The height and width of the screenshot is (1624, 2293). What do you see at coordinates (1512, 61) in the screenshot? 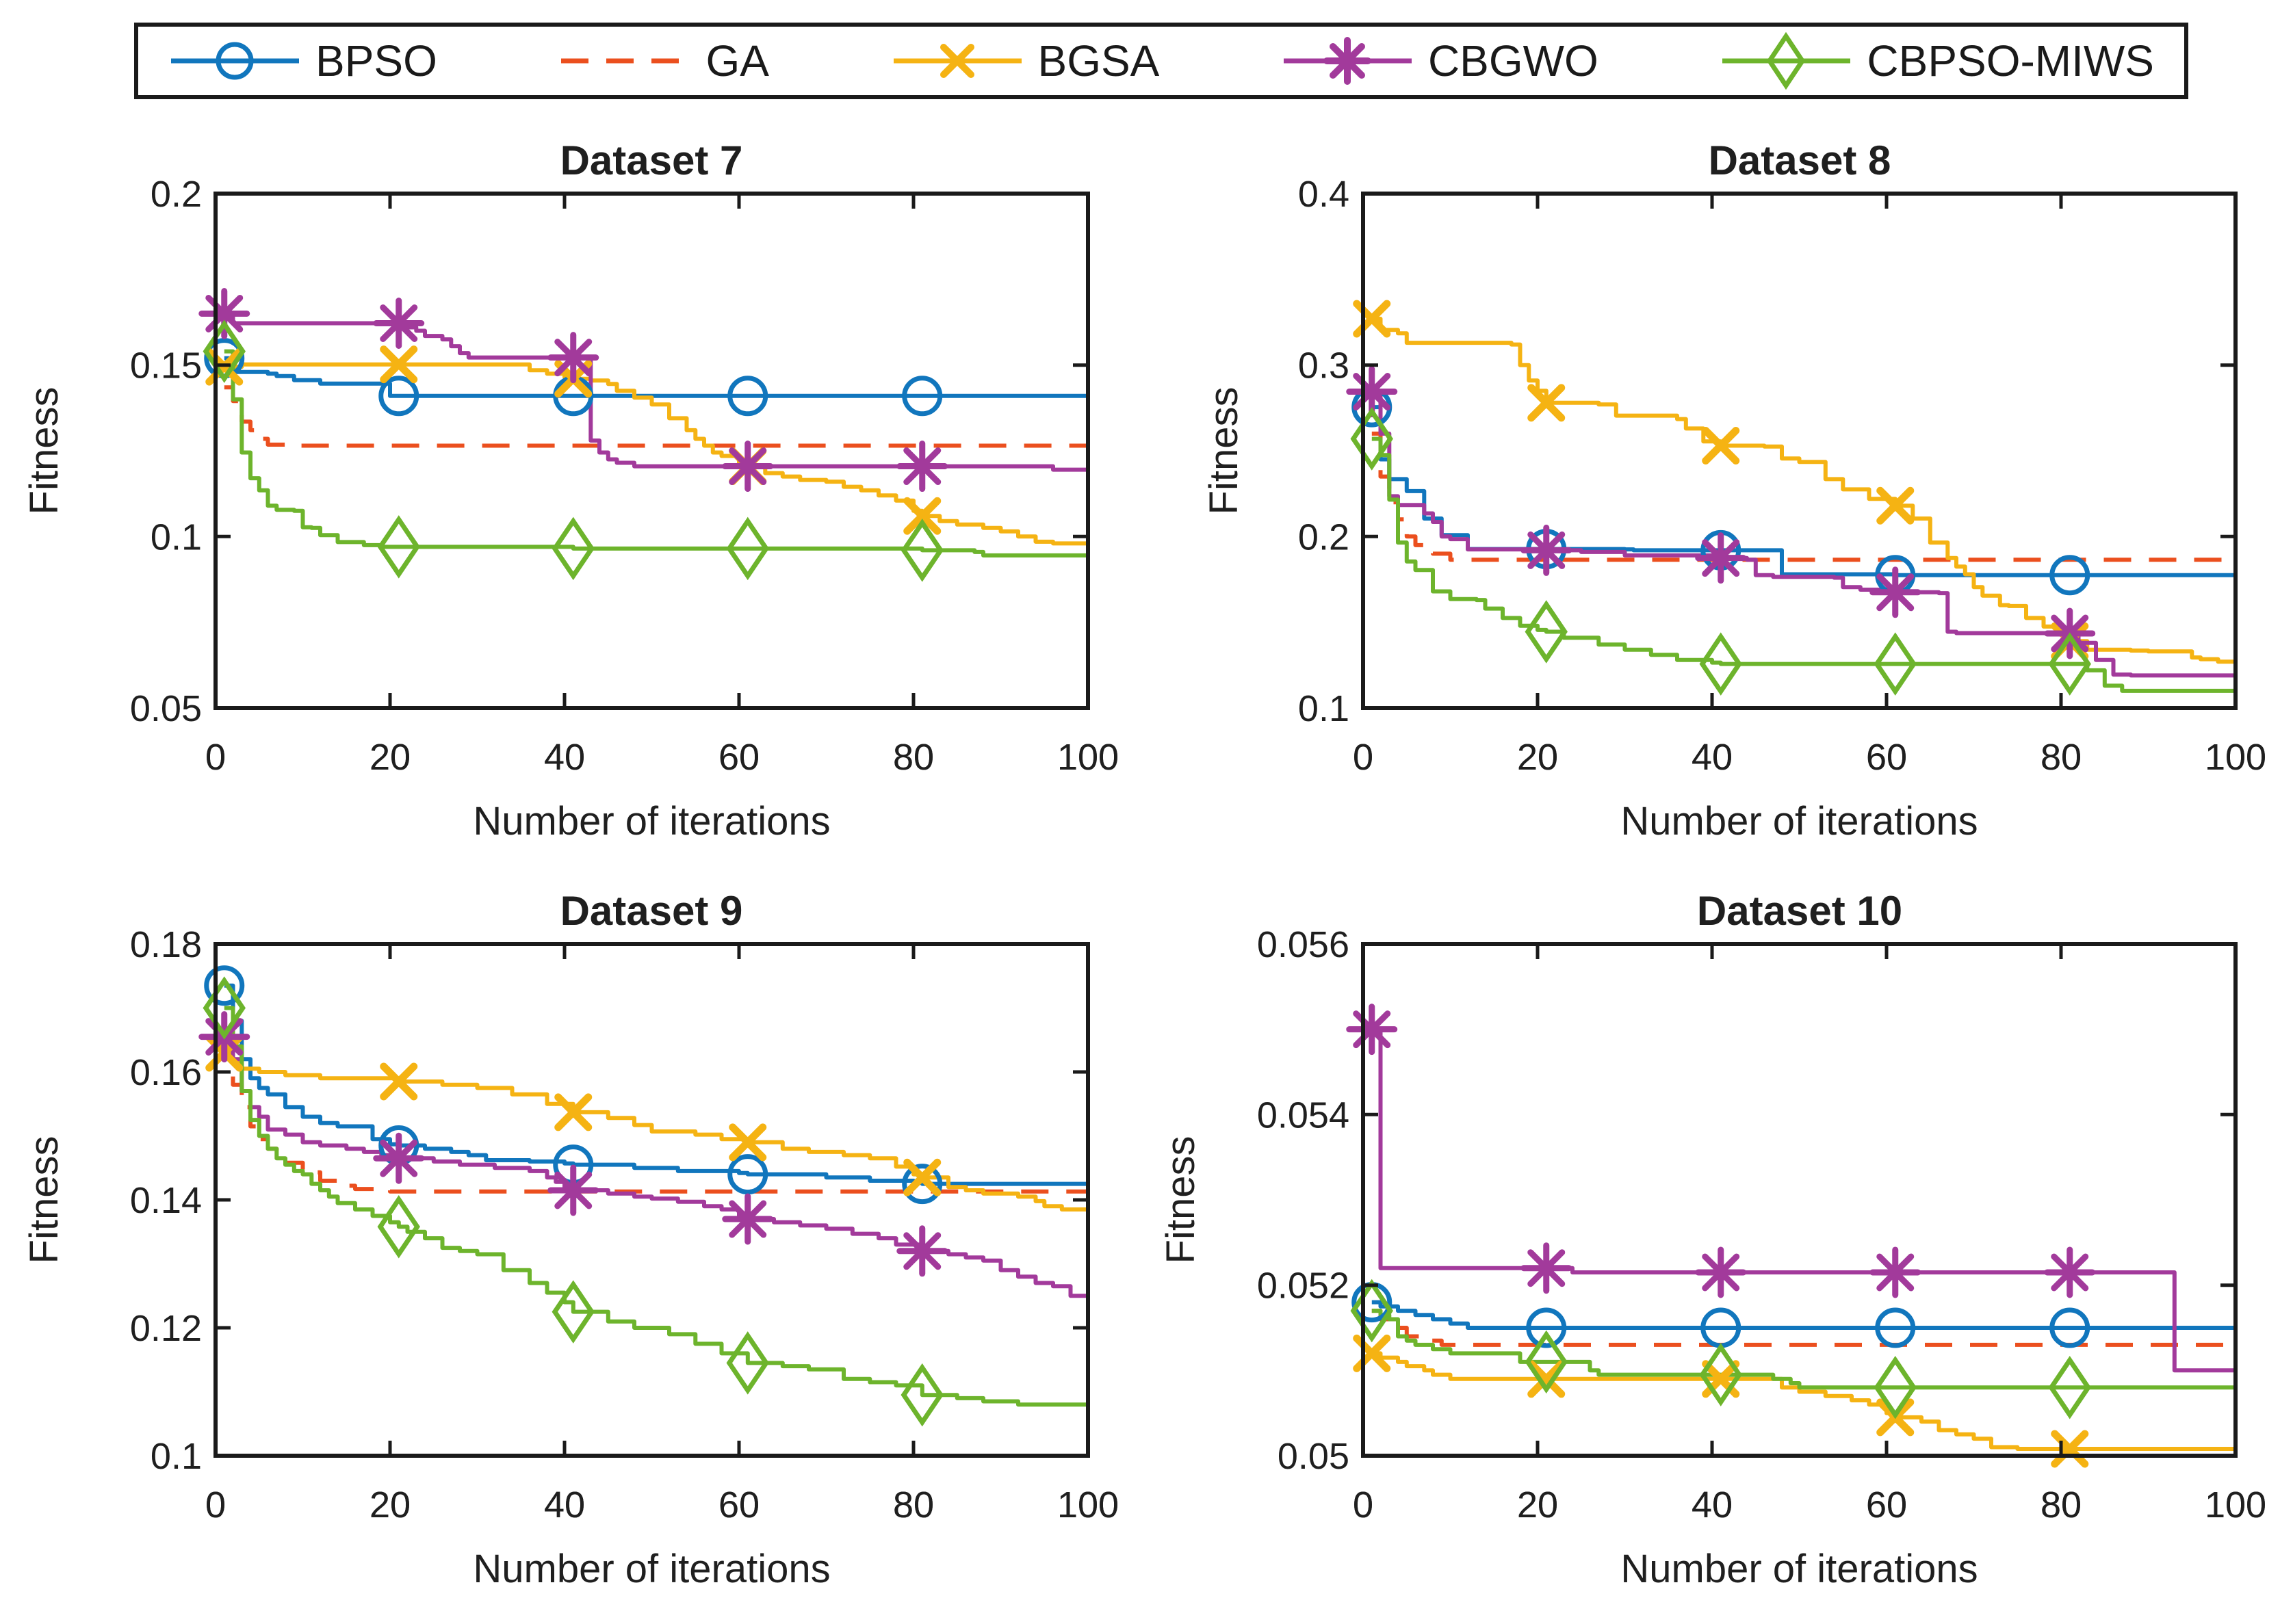
I see `legend-label-CBGWO: CBGWO` at bounding box center [1512, 61].